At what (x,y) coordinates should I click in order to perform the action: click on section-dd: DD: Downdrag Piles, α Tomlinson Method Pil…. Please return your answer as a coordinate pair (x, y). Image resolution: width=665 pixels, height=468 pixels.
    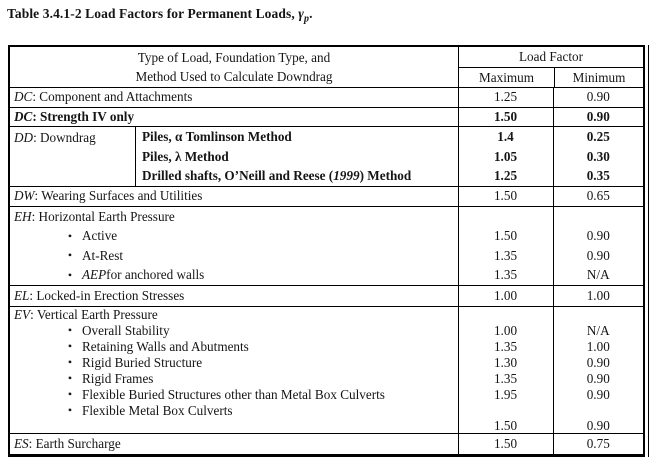
    Looking at the image, I should click on (326, 156).